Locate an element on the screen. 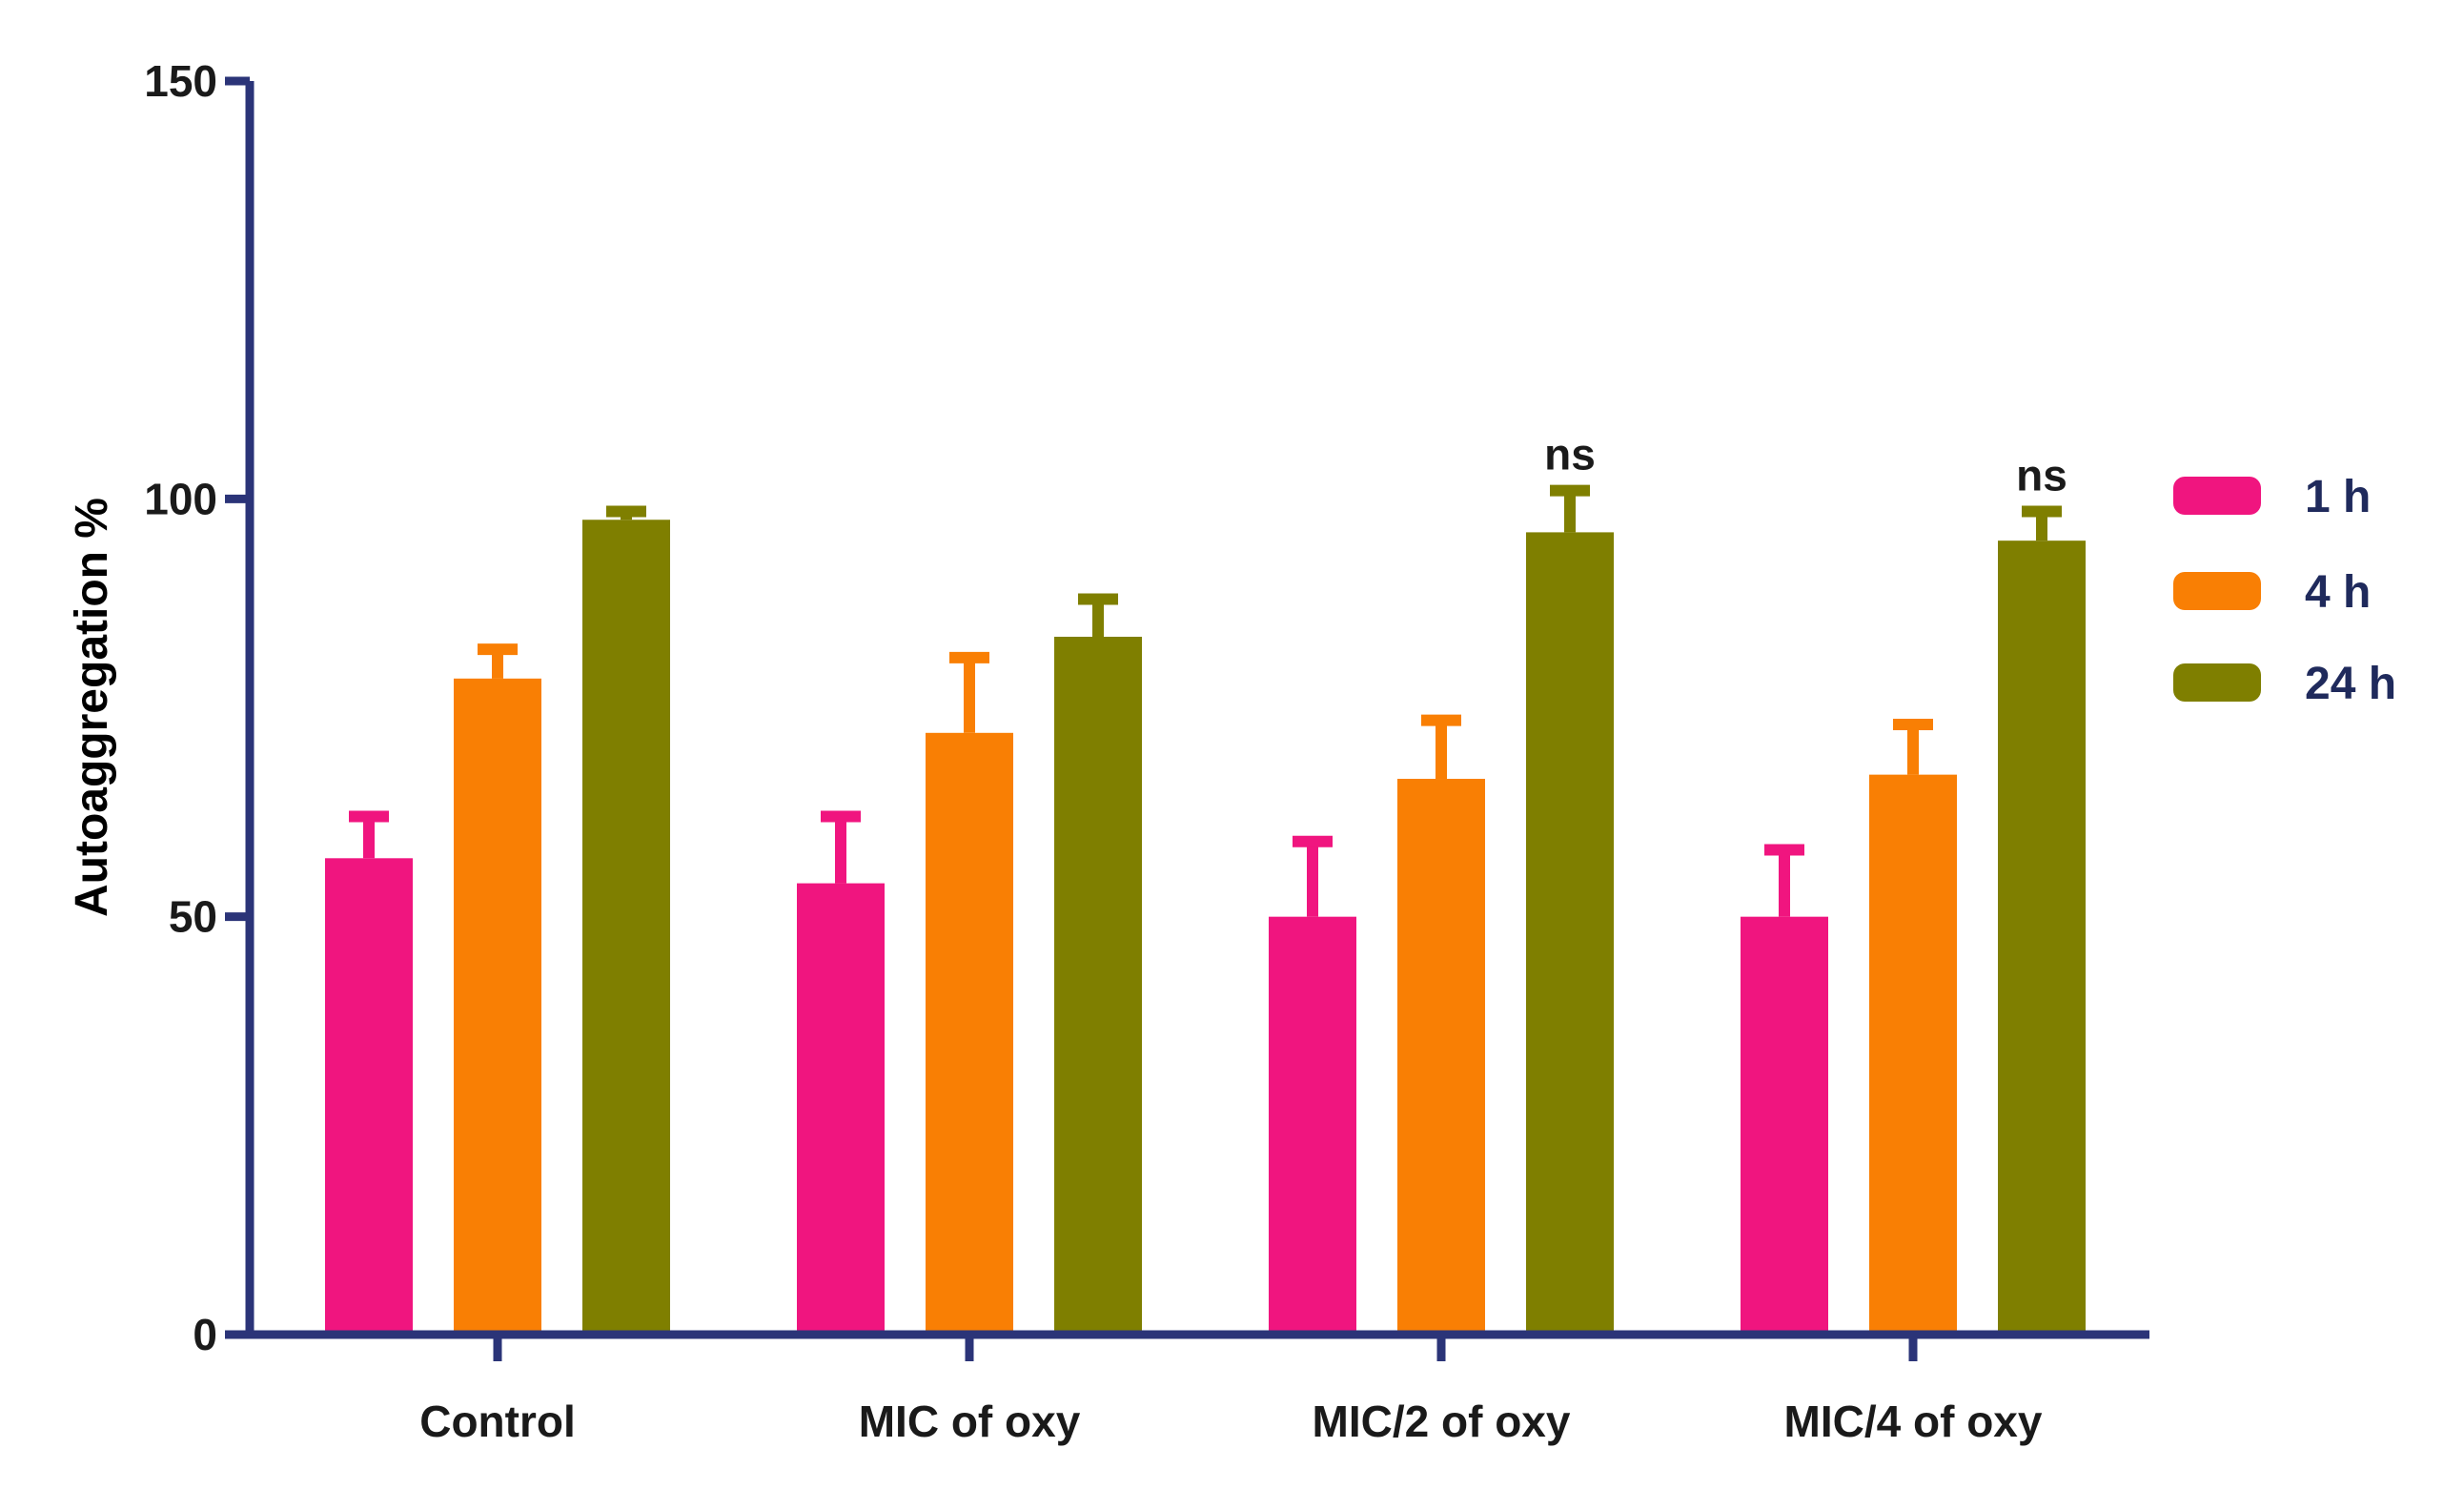  x-tick-label-mic-2-of-oxy: MIC/2 of oxy is located at coordinates (1442, 1421).